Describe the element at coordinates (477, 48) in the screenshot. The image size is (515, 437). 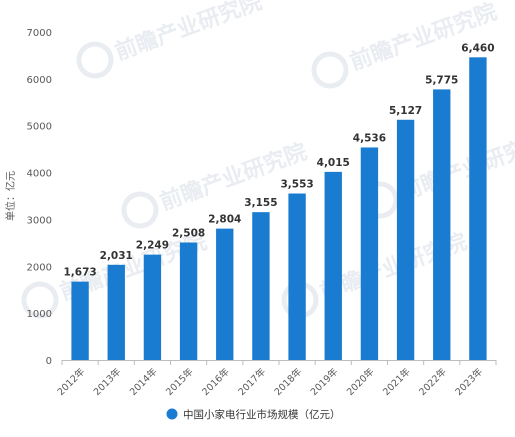
I see `data-label: 6,460` at that location.